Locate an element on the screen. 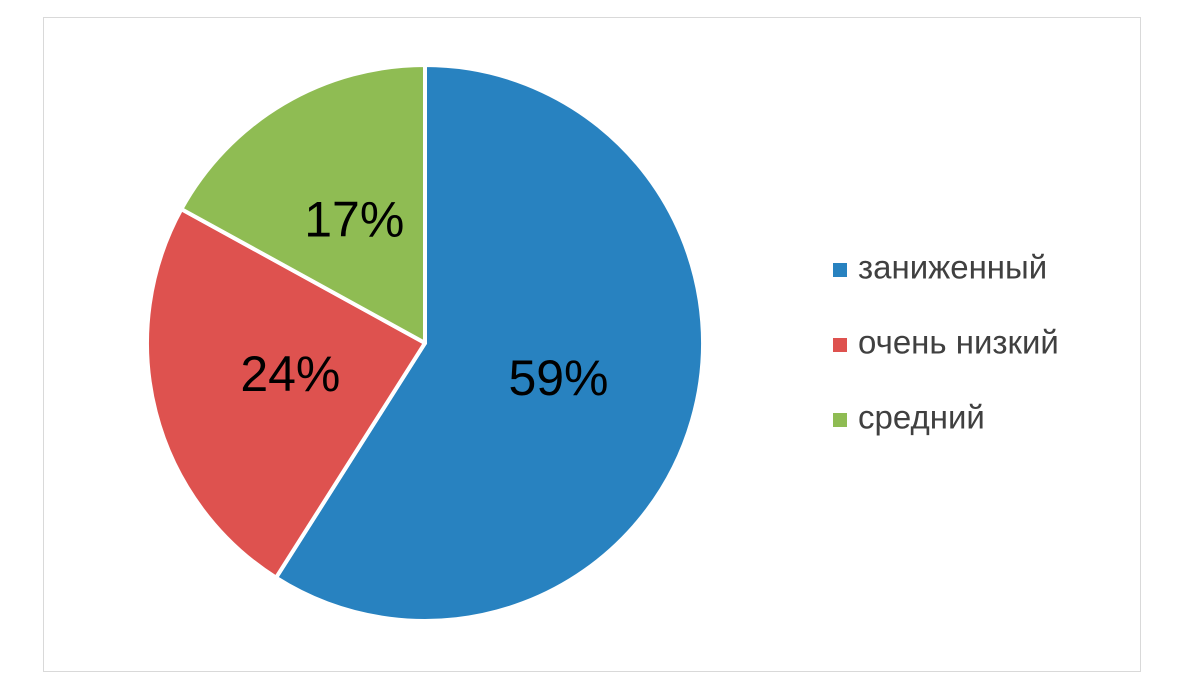 The image size is (1185, 699). legend-label: заниженный is located at coordinates (952, 267).